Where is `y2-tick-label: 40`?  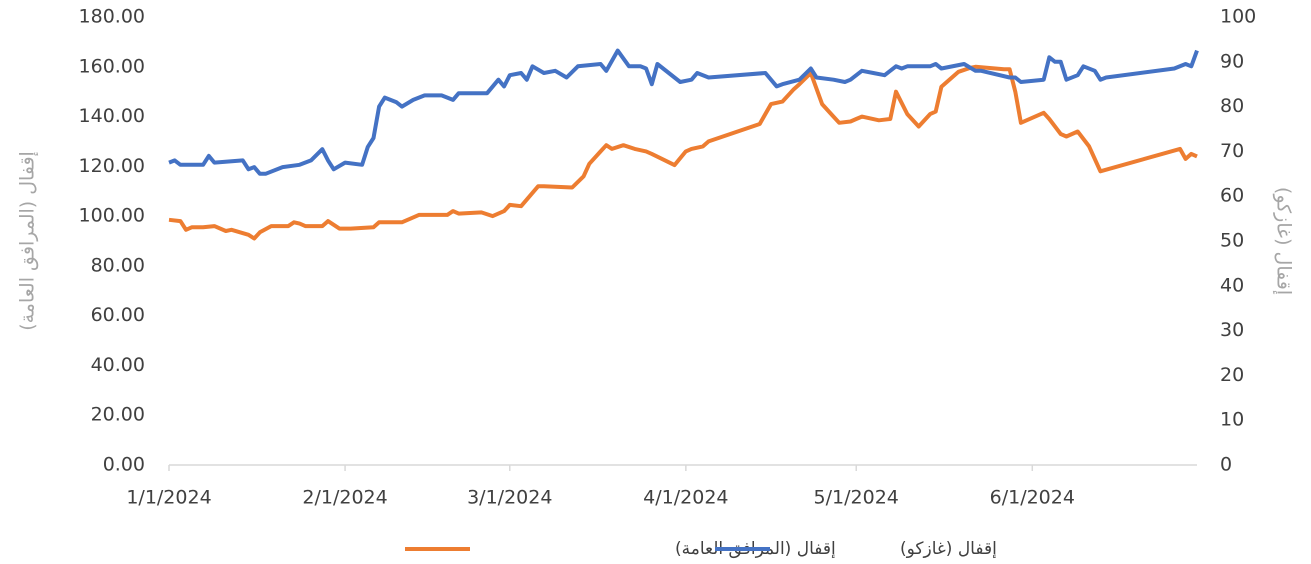 y2-tick-label: 40 is located at coordinates (1232, 285).